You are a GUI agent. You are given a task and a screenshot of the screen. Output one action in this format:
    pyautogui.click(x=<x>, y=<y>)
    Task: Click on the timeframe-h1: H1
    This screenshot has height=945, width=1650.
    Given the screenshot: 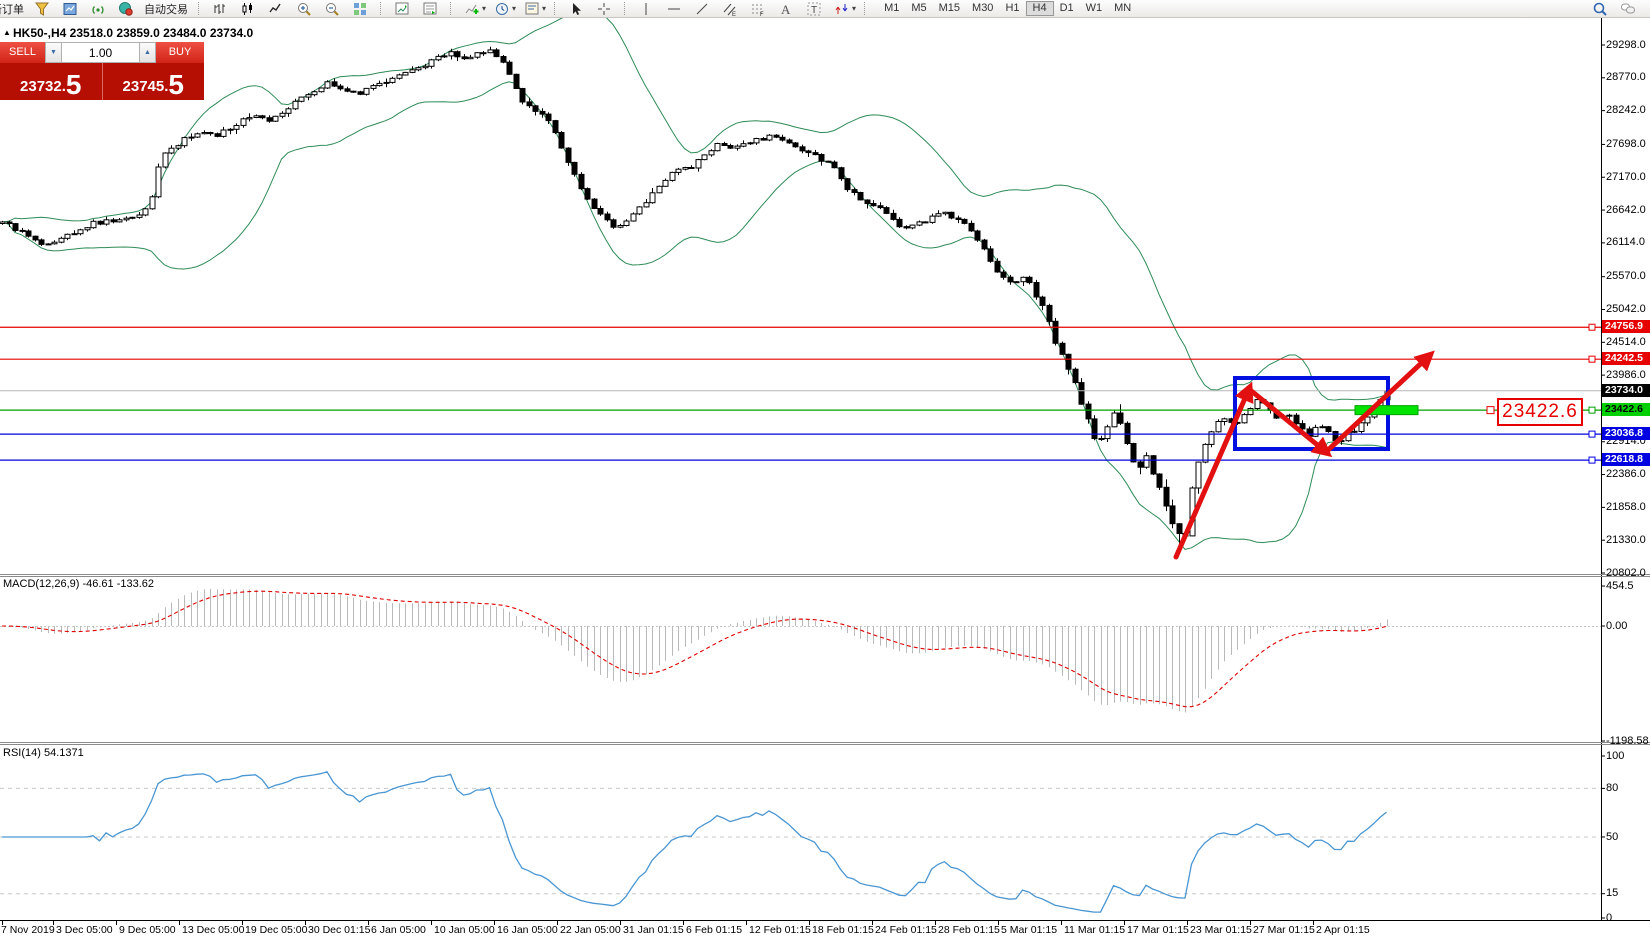 What is the action you would take?
    pyautogui.click(x=1012, y=8)
    